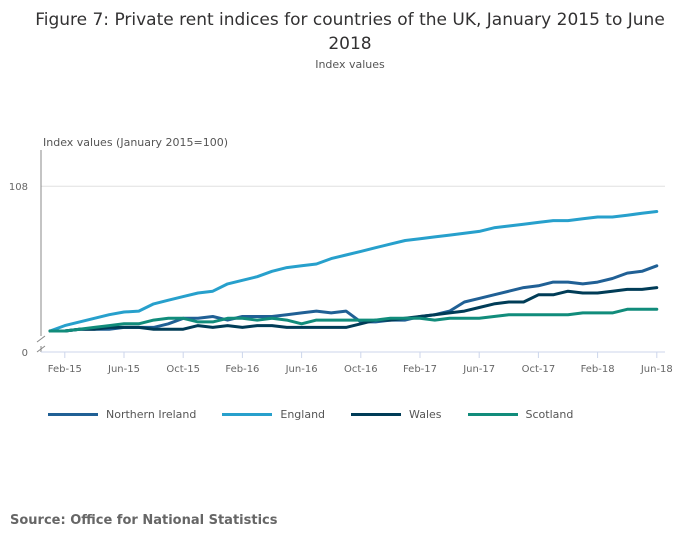  Describe the element at coordinates (151, 414) in the screenshot. I see `legend-label: Northern Ireland` at that location.